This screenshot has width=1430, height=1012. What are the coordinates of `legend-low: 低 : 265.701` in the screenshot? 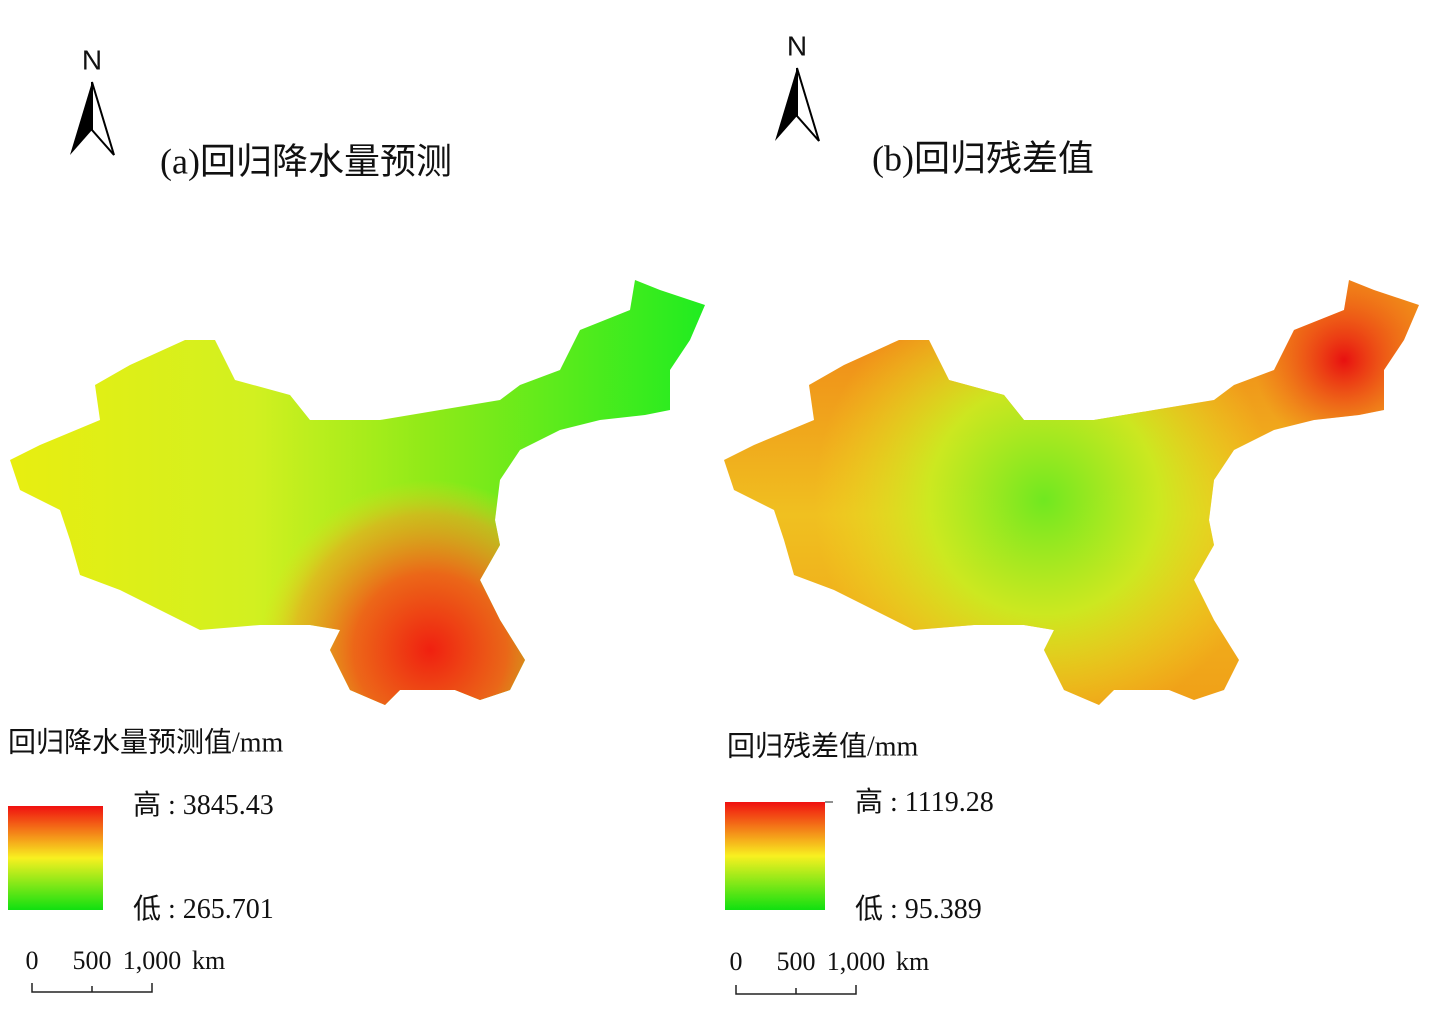 It's located at (203, 909).